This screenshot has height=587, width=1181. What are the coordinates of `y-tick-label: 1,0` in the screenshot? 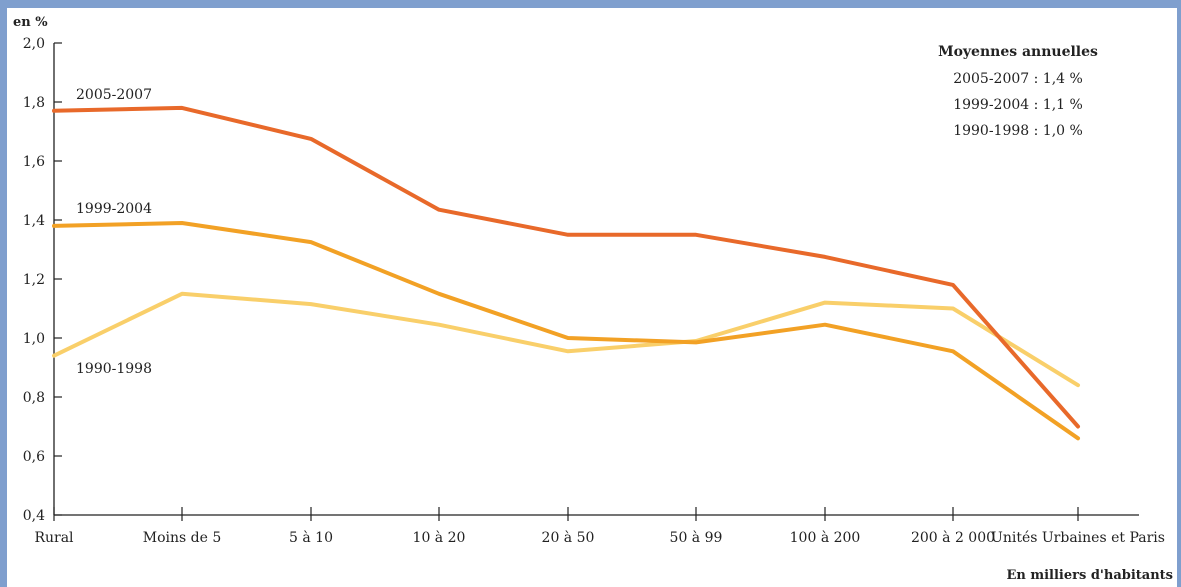 It's located at (34, 339).